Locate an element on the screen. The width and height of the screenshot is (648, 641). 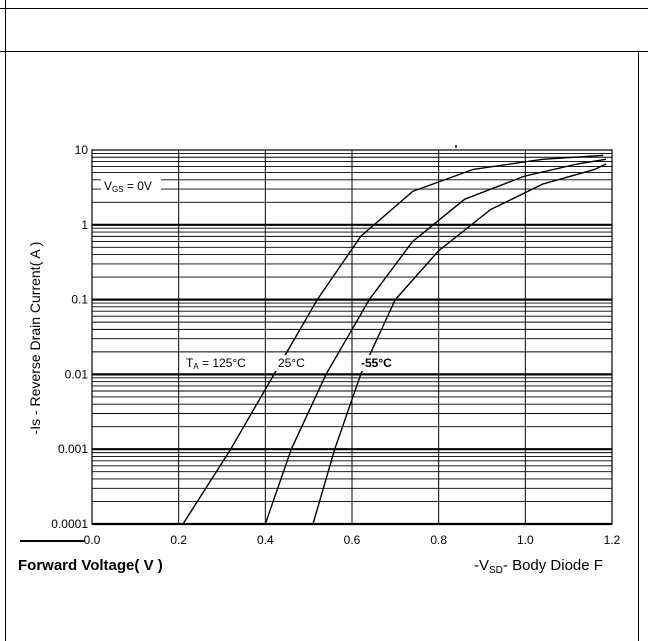
x-tick-label: 1.0 is located at coordinates (525, 540).